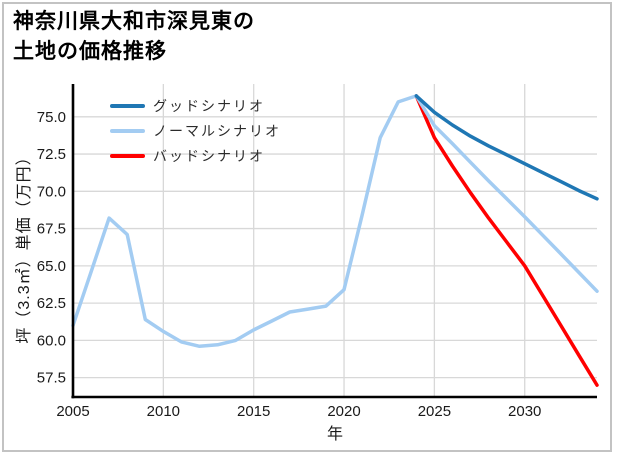 This screenshot has width=621, height=465. I want to click on legend-swatch-normal-icon, so click(127, 130).